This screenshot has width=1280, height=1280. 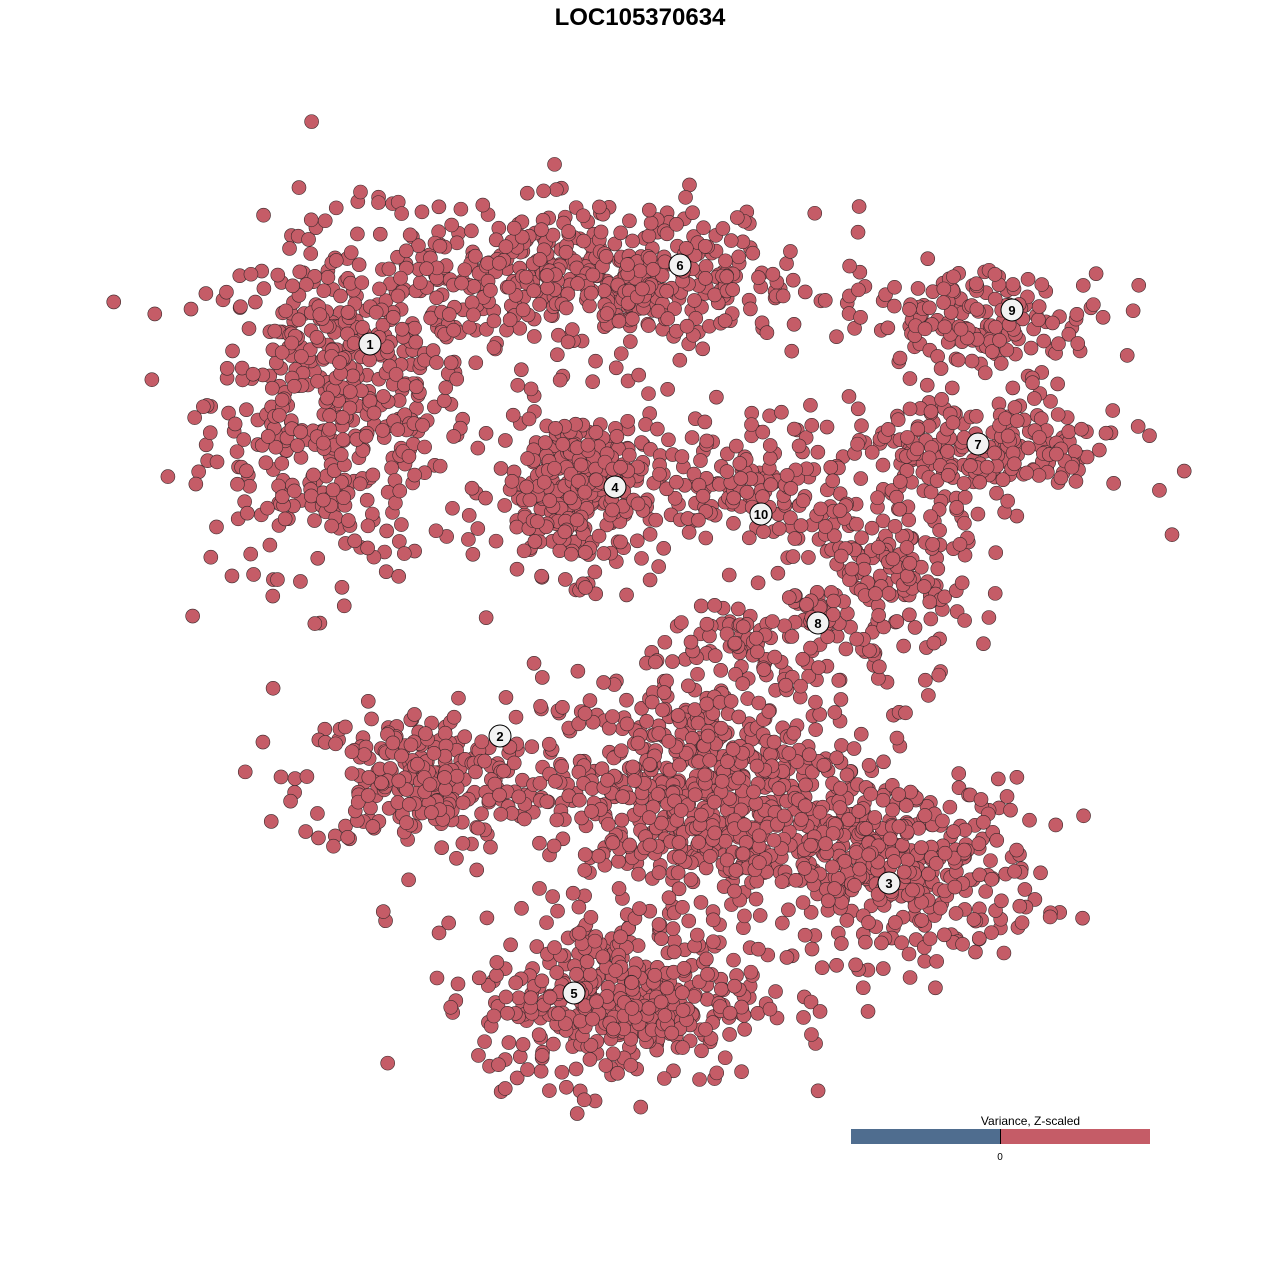 What do you see at coordinates (1000, 1157) in the screenshot?
I see `legend-tick-label: 0` at bounding box center [1000, 1157].